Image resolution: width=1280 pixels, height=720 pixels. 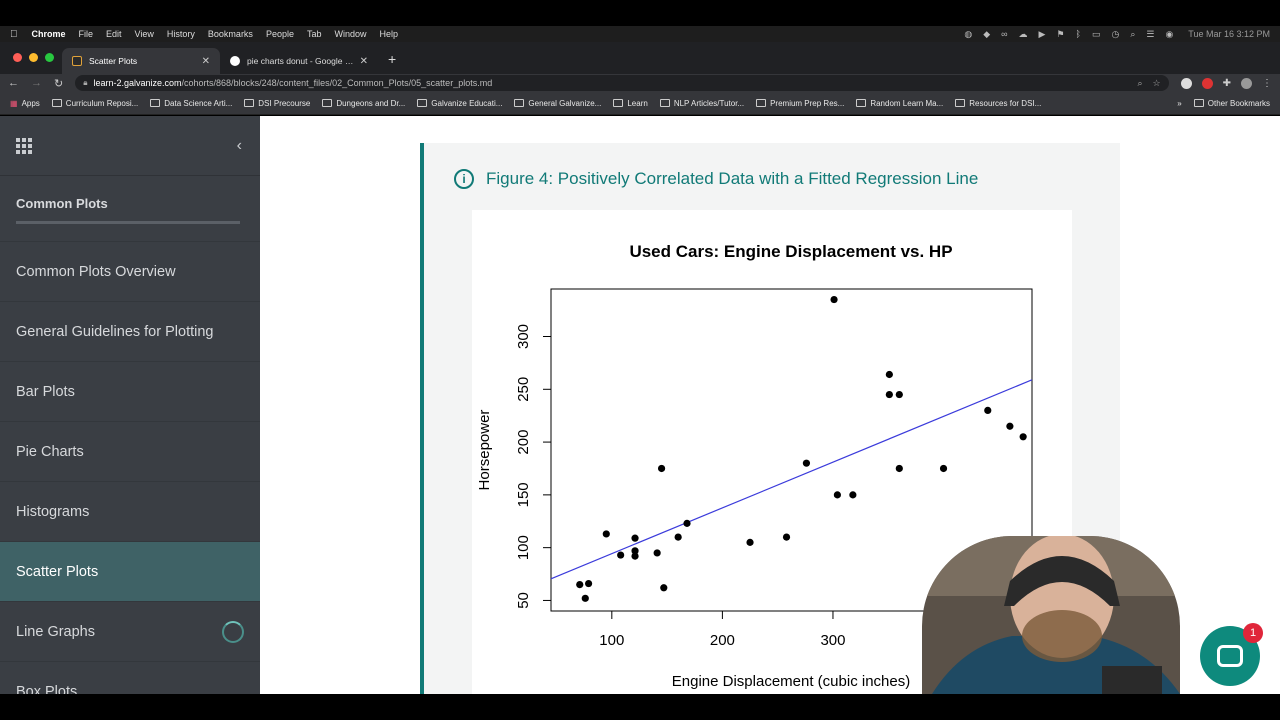 I want to click on menu-edit: Edit, so click(x=110, y=34).